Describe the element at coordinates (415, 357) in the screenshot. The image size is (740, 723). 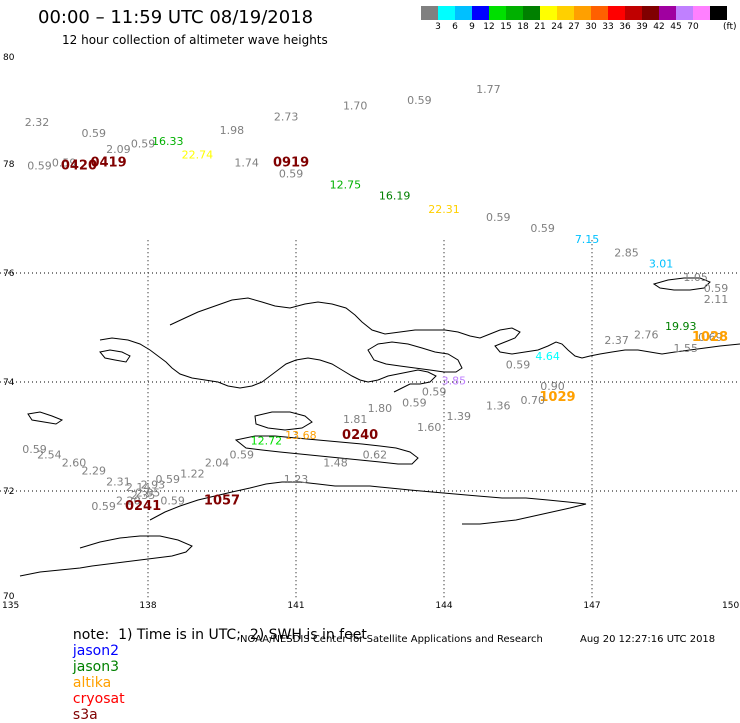
I see `island-d` at that location.